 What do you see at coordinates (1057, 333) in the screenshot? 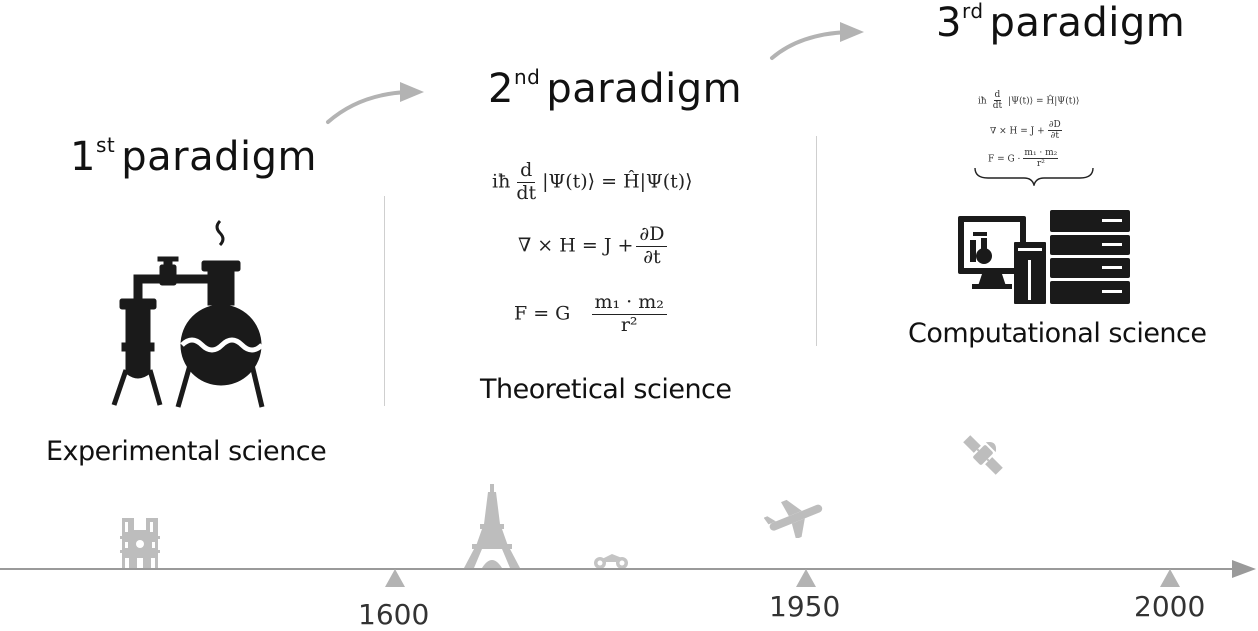
I see `paradigm-3-caption: Computational science` at bounding box center [1057, 333].